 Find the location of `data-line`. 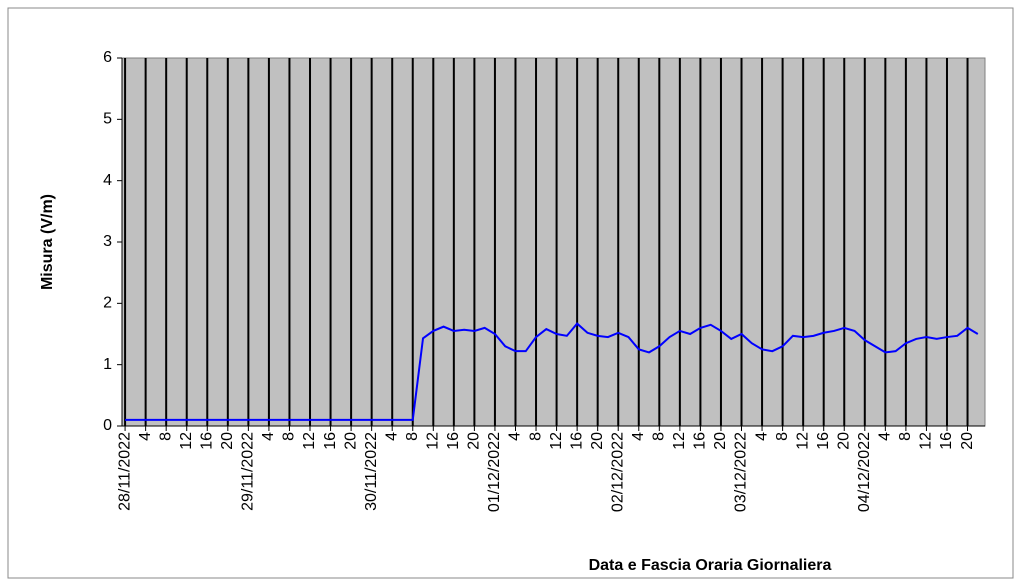

data-line is located at coordinates (552, 371).